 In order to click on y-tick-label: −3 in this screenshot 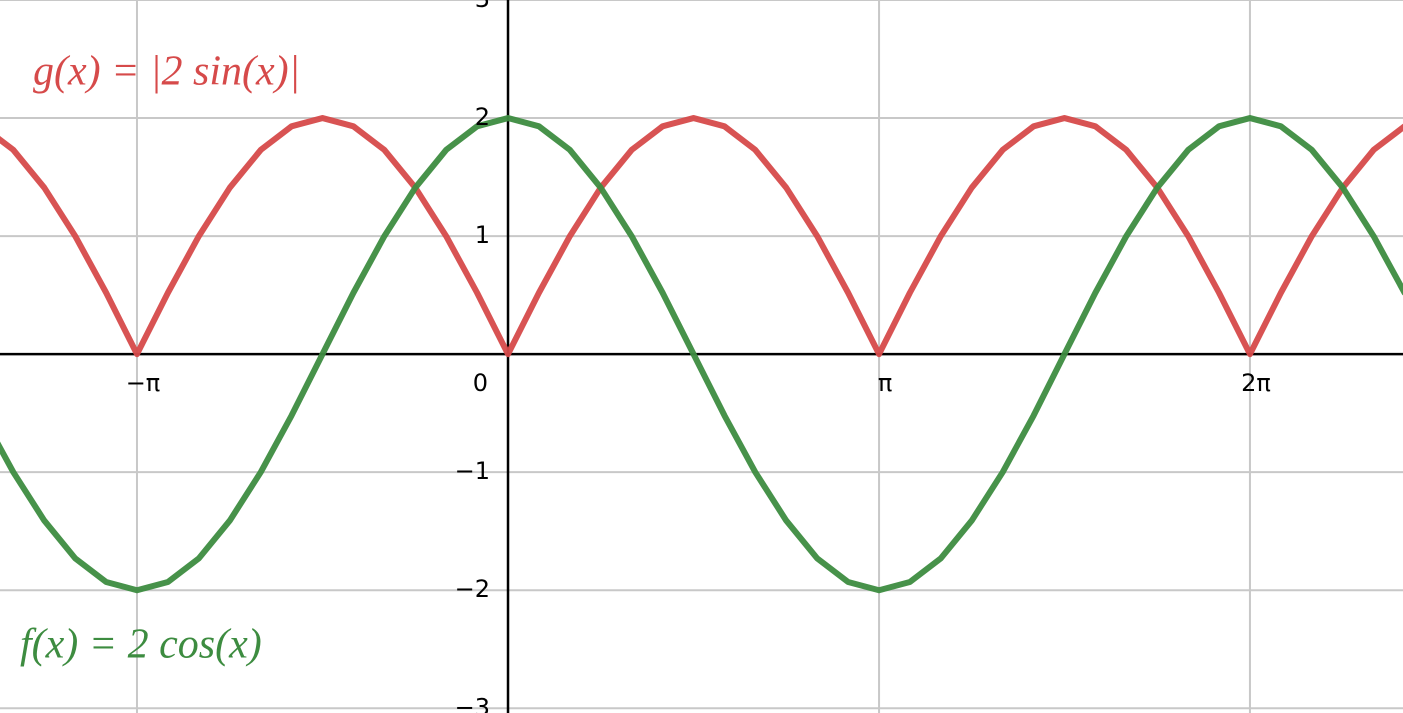, I will do `click(472, 703)`.